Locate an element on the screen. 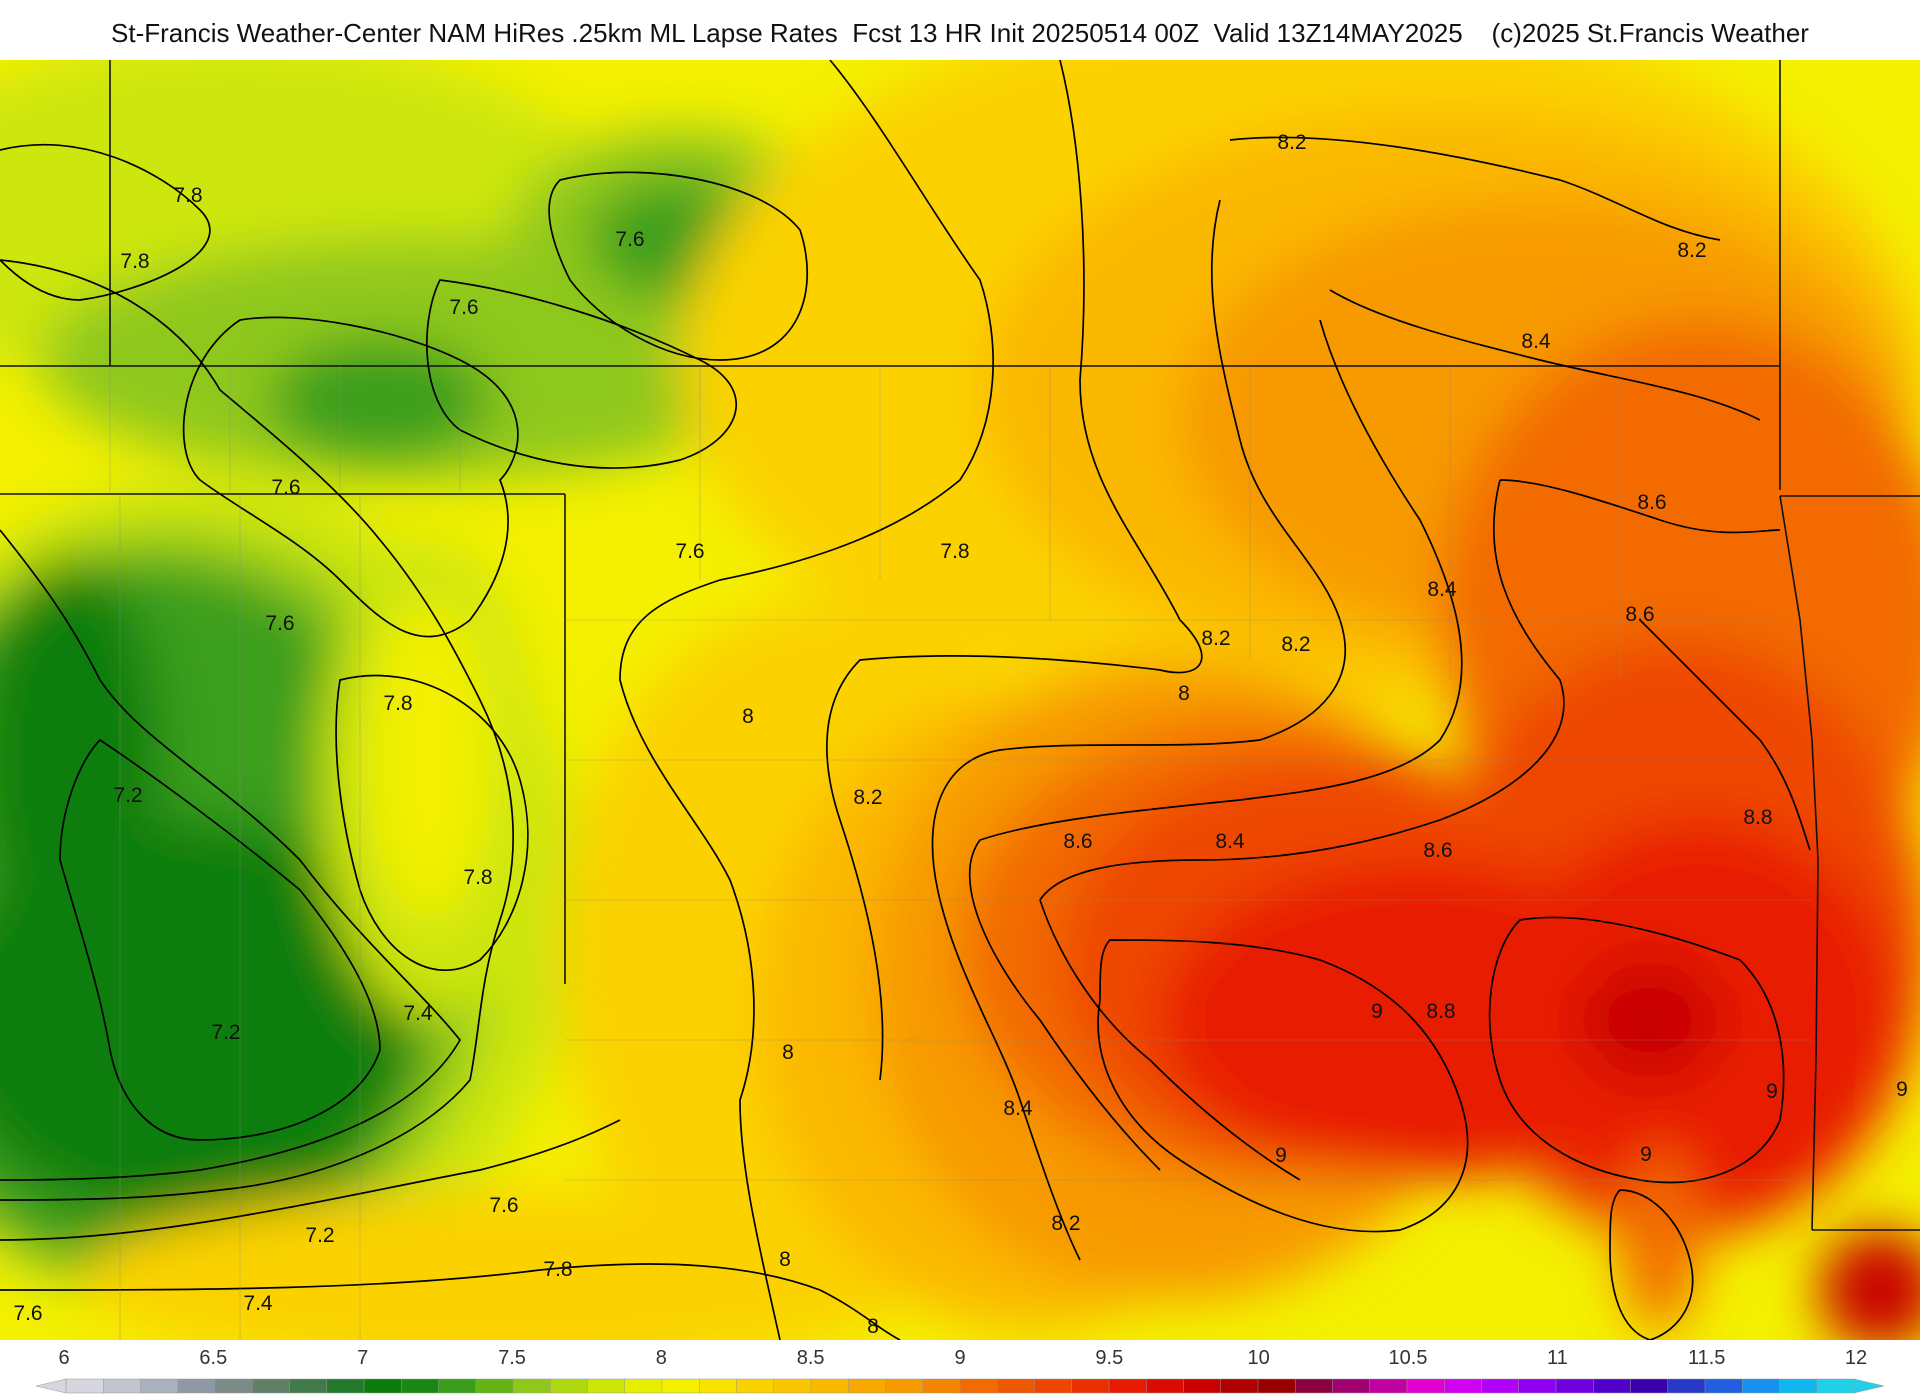  contour-8-south is located at coordinates (450, 1301).